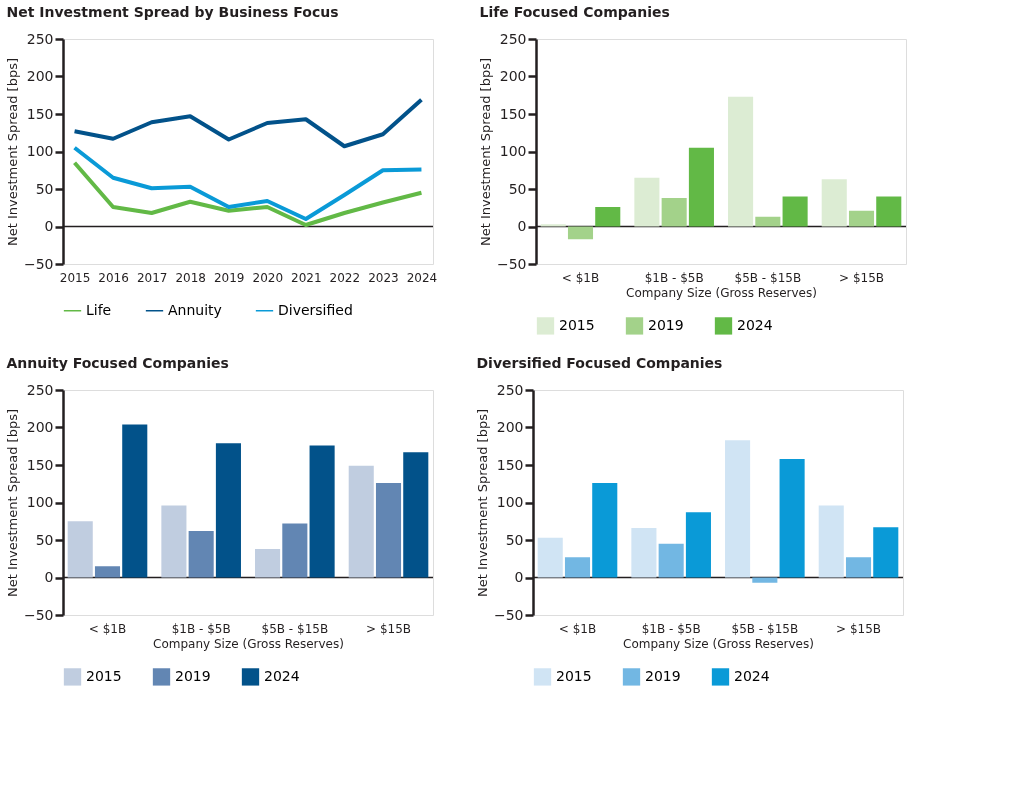 The height and width of the screenshot is (798, 1019). What do you see at coordinates (190, 277) in the screenshot?
I see `x-tick-label: 2018` at bounding box center [190, 277].